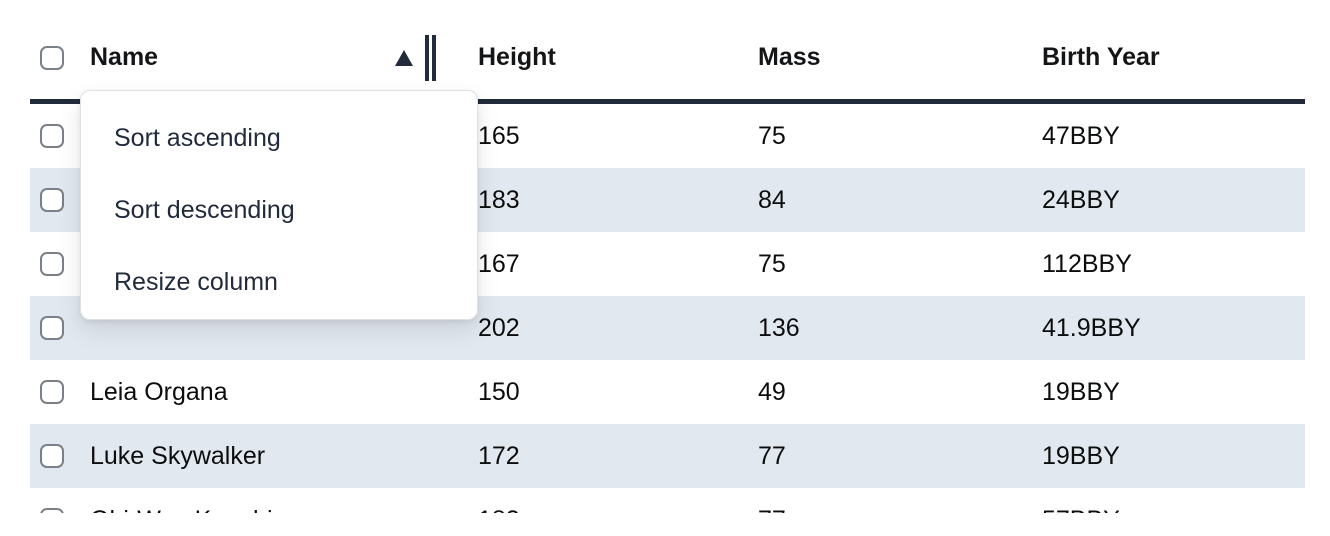  What do you see at coordinates (1173, 510) in the screenshot?
I see `cell-birth-year: 57BBY` at bounding box center [1173, 510].